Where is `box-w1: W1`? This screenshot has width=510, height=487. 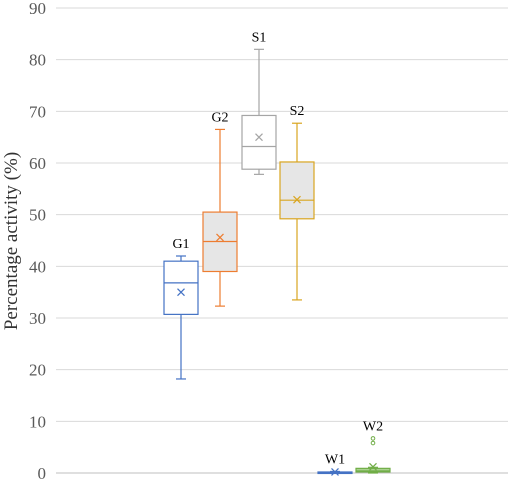
box-w1: W1 is located at coordinates (335, 464).